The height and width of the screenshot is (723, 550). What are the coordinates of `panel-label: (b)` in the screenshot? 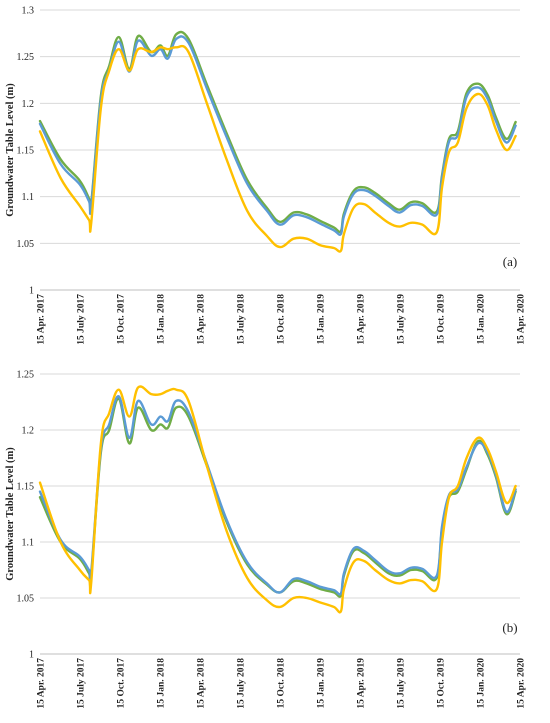 It's located at (509, 627).